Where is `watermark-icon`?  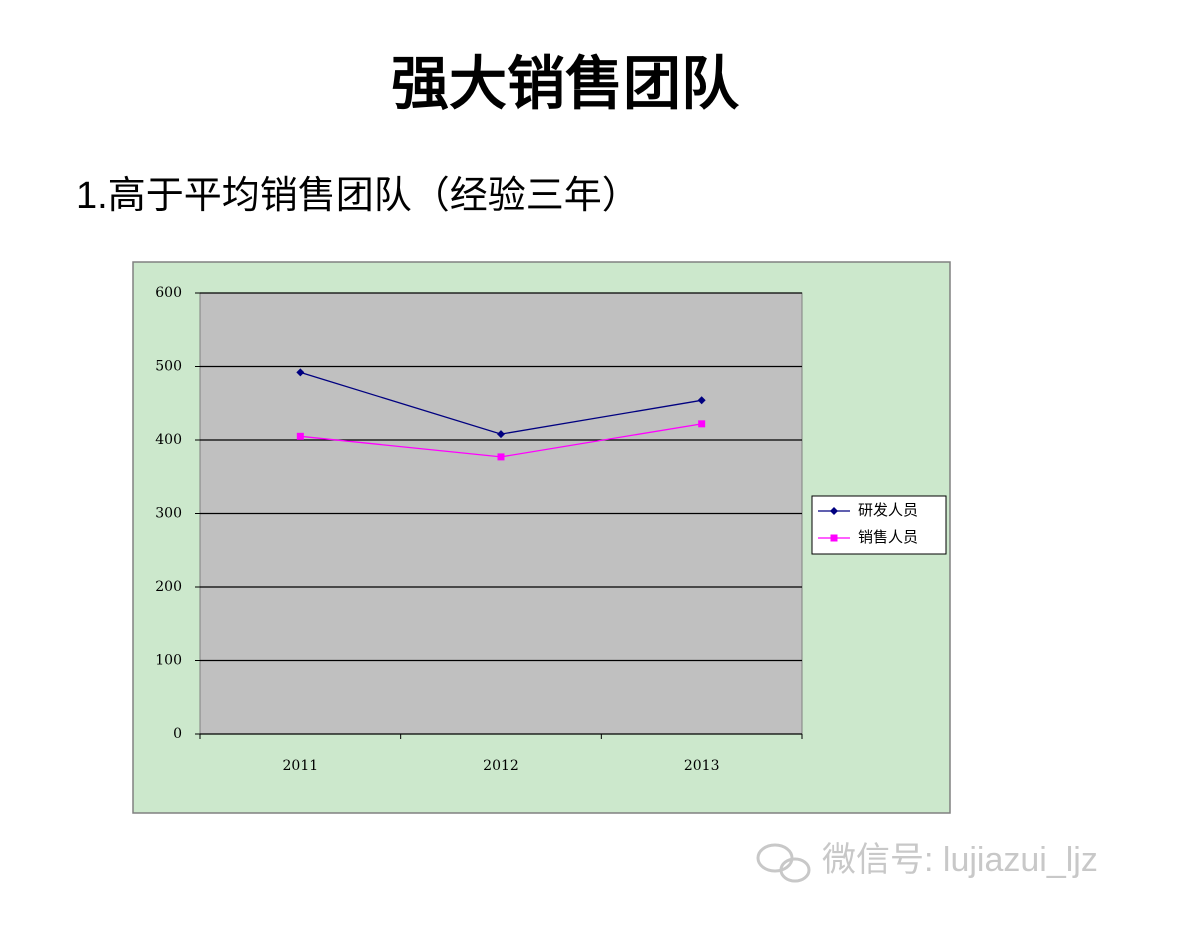 watermark-icon is located at coordinates (783, 863).